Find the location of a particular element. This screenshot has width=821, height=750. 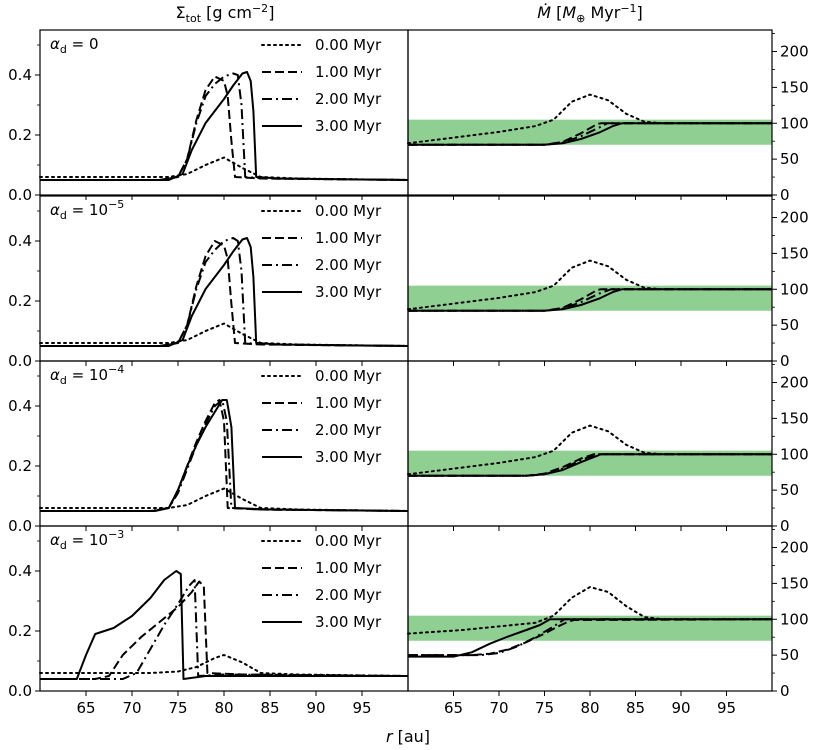

sigma-ytick-label-0-1: 0.2 is located at coordinates (20, 135).